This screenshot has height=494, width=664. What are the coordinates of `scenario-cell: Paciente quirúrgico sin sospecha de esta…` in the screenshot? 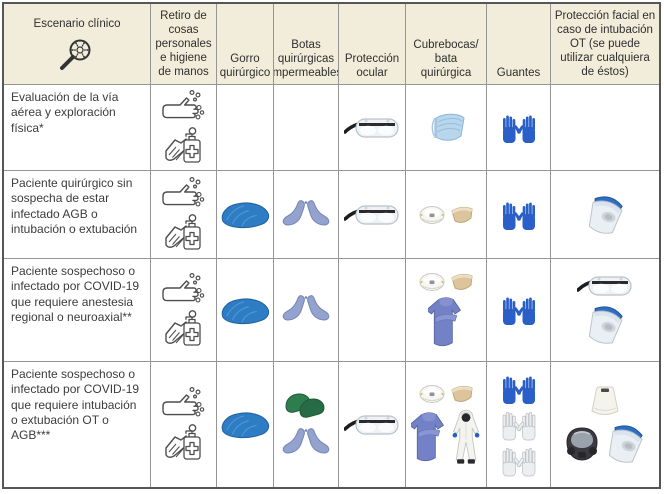 It's located at (77, 214).